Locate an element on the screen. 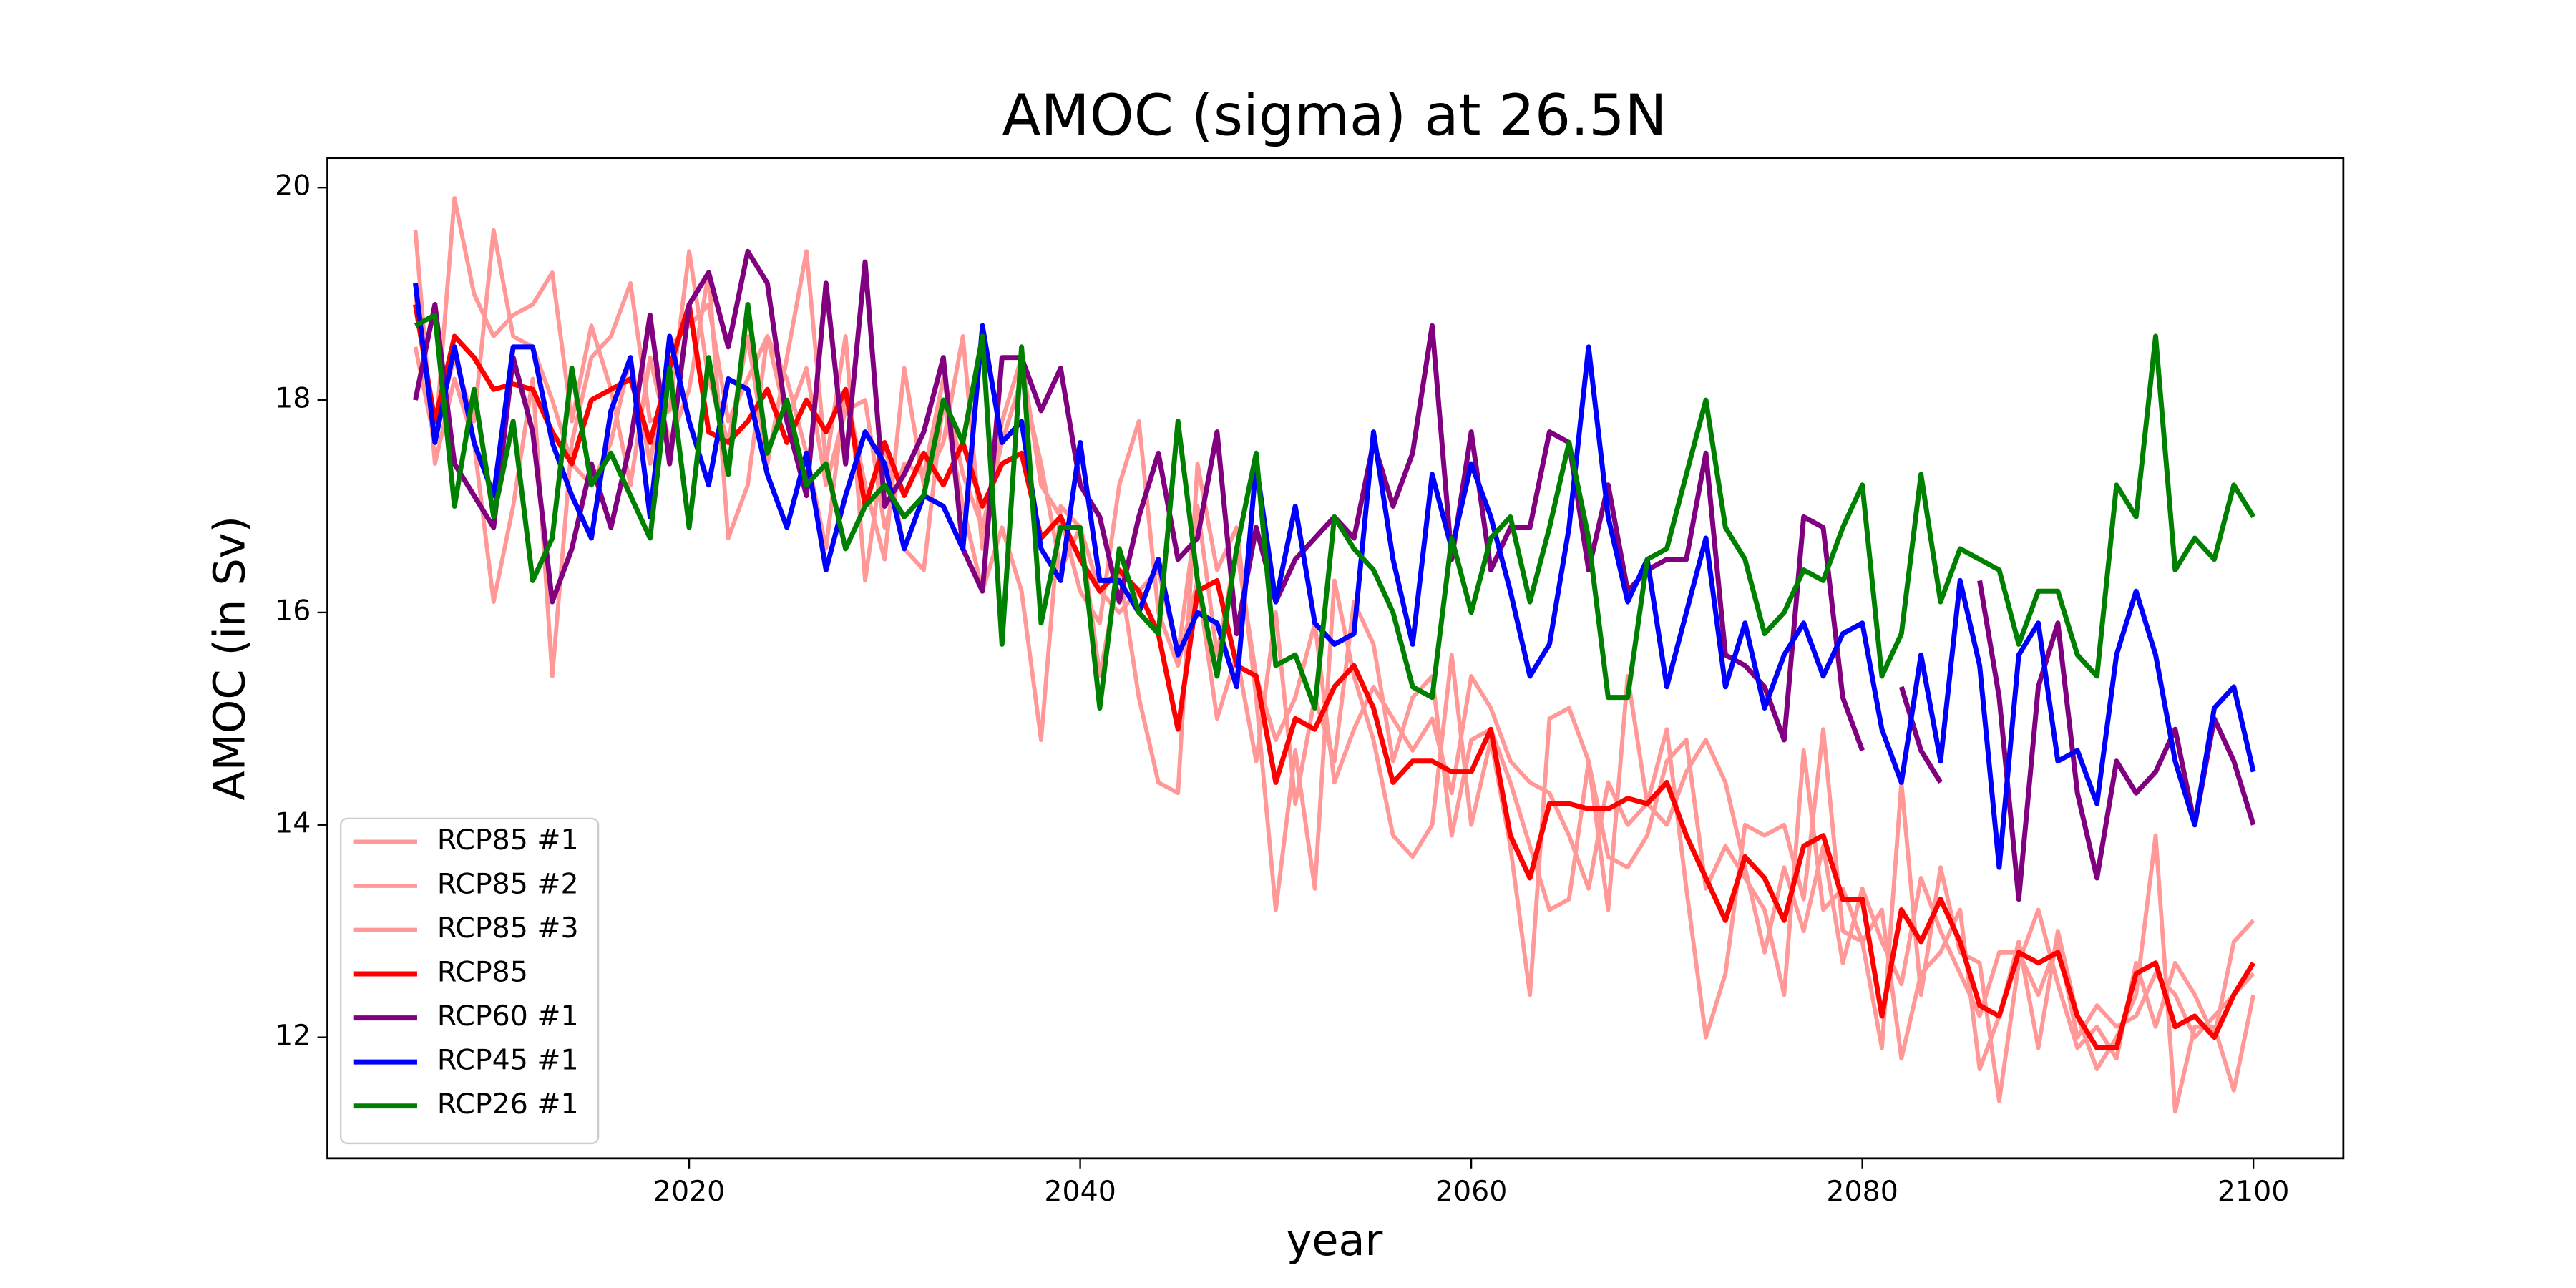 Image resolution: width=2576 pixels, height=1288 pixels. legend-label: RCP85 is located at coordinates (482, 972).